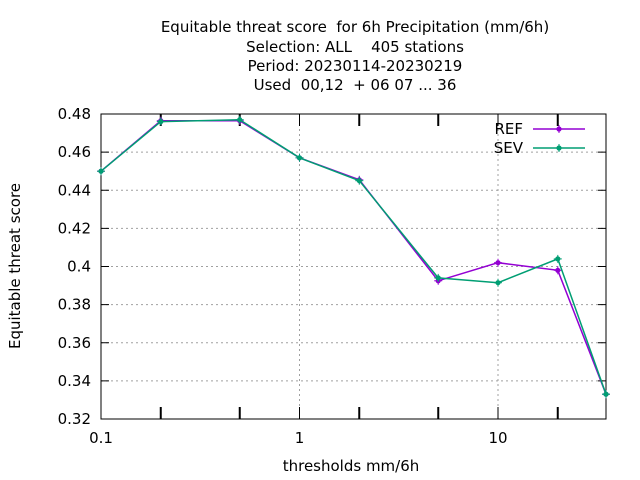  What do you see at coordinates (351, 466) in the screenshot?
I see `x-axis-label: thresholds mm/6h` at bounding box center [351, 466].